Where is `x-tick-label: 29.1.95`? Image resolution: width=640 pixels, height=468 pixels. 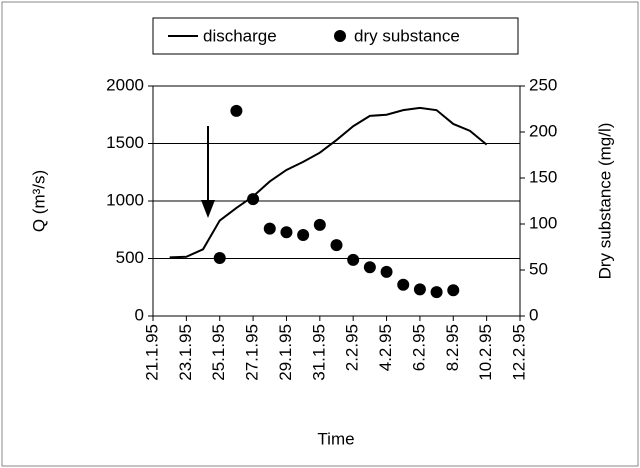 x-tick-label: 29.1.95 is located at coordinates (285, 352).